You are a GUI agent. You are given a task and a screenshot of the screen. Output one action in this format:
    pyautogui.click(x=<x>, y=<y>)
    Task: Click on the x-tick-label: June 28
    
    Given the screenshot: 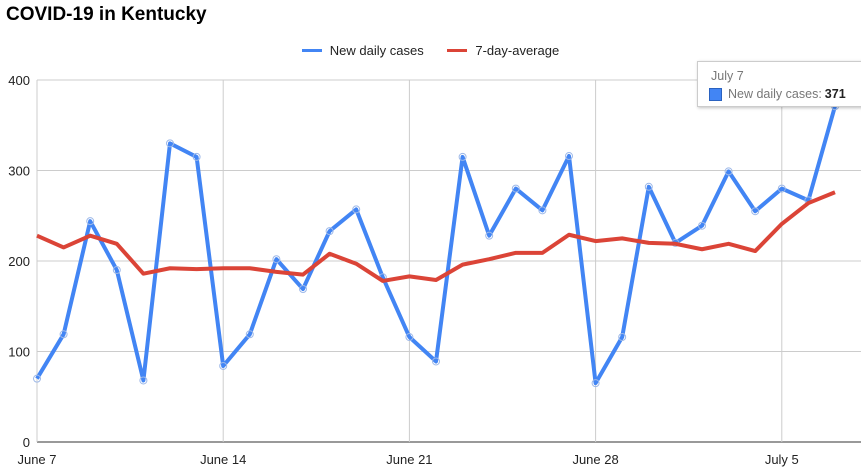 What is the action you would take?
    pyautogui.click(x=595, y=459)
    